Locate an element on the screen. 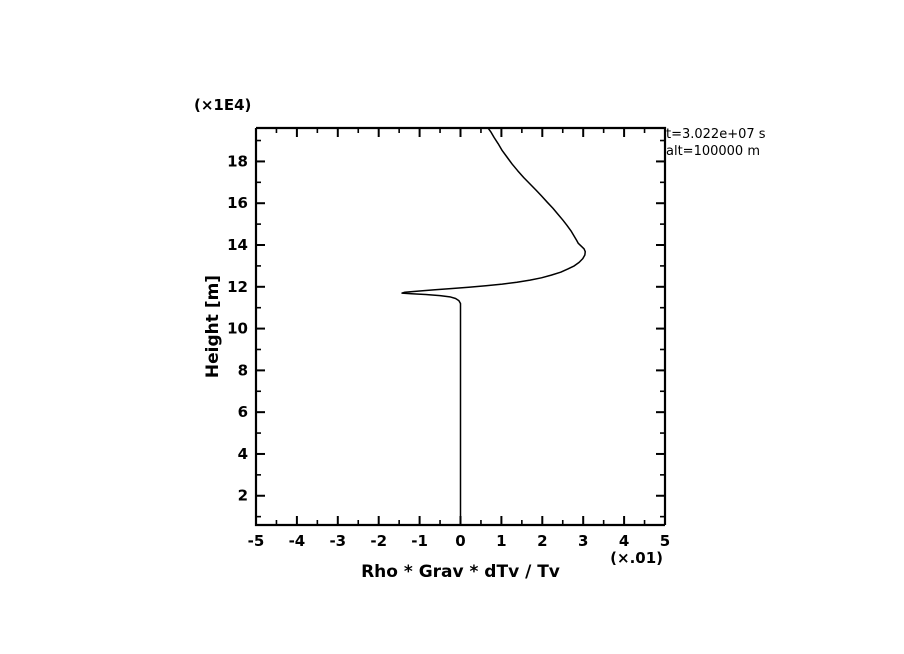 Image resolution: width=904 pixels, height=654 pixels. y-axis-title: Height [m] is located at coordinates (213, 326).